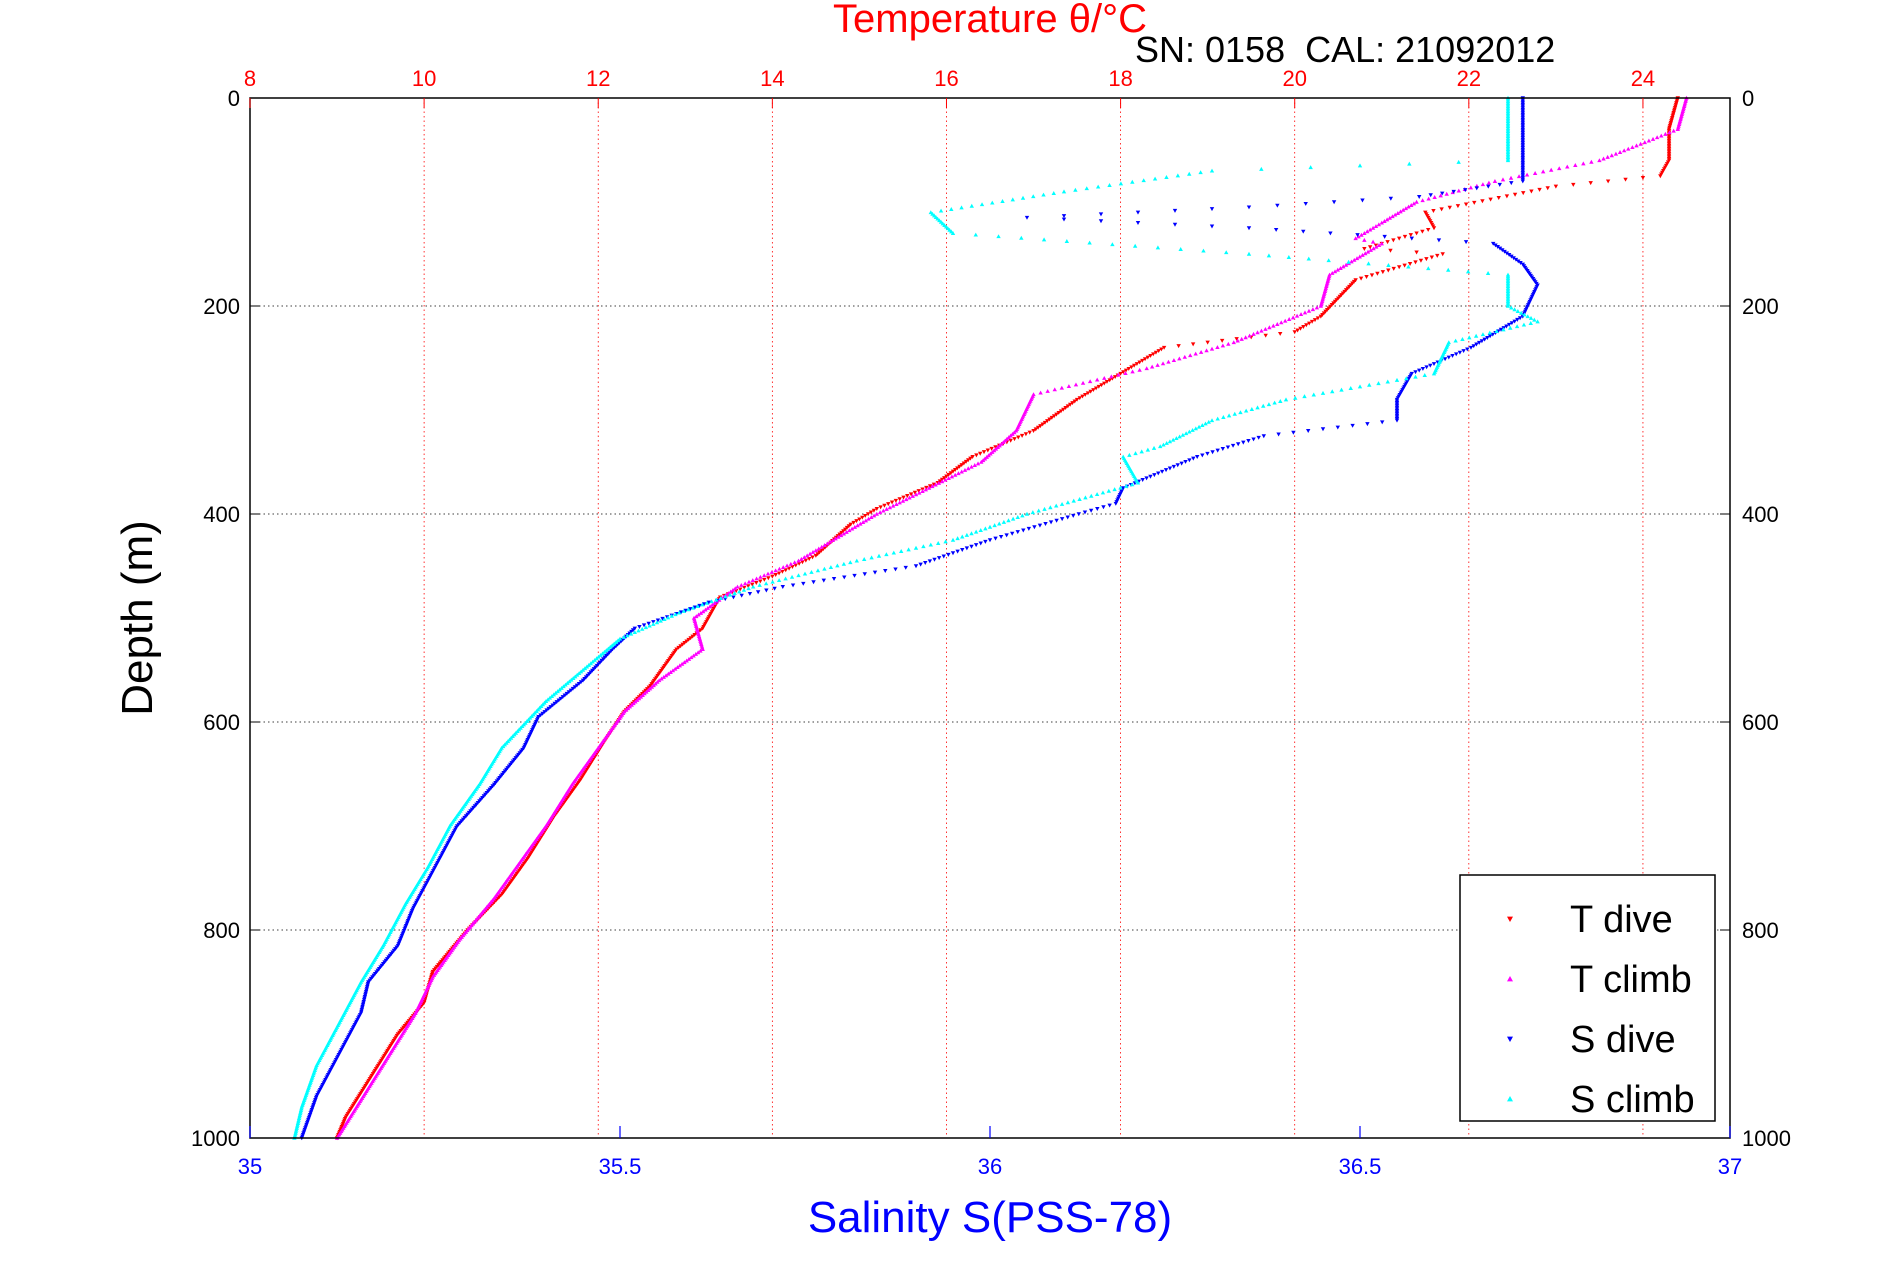 The width and height of the screenshot is (1891, 1262). I want to click on depth-tick-label-right: 800, so click(1760, 930).